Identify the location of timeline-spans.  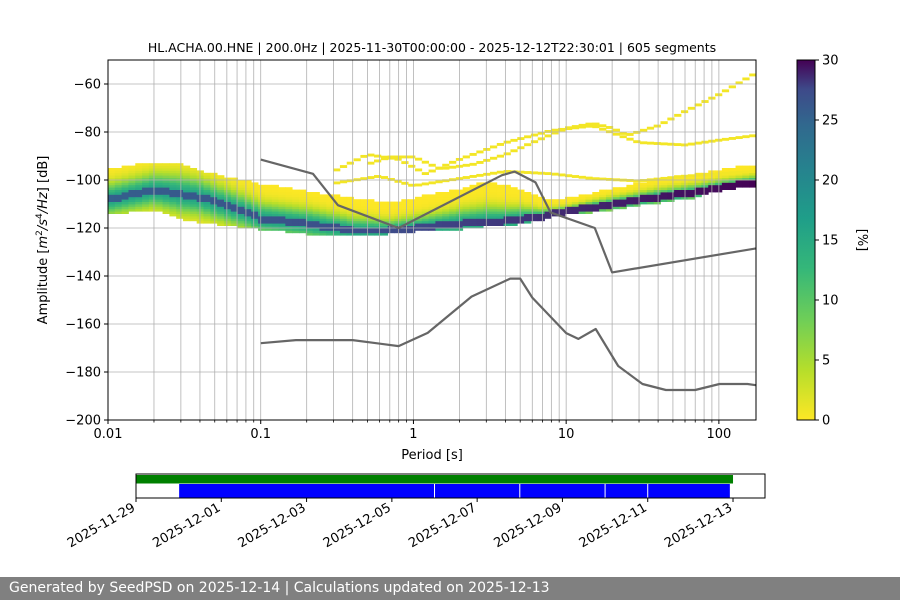
(435, 486).